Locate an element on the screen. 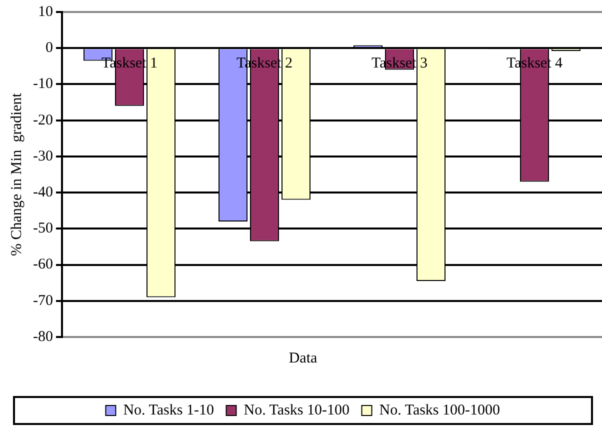 The width and height of the screenshot is (602, 432). y-tick-label: -70 is located at coordinates (42, 300).